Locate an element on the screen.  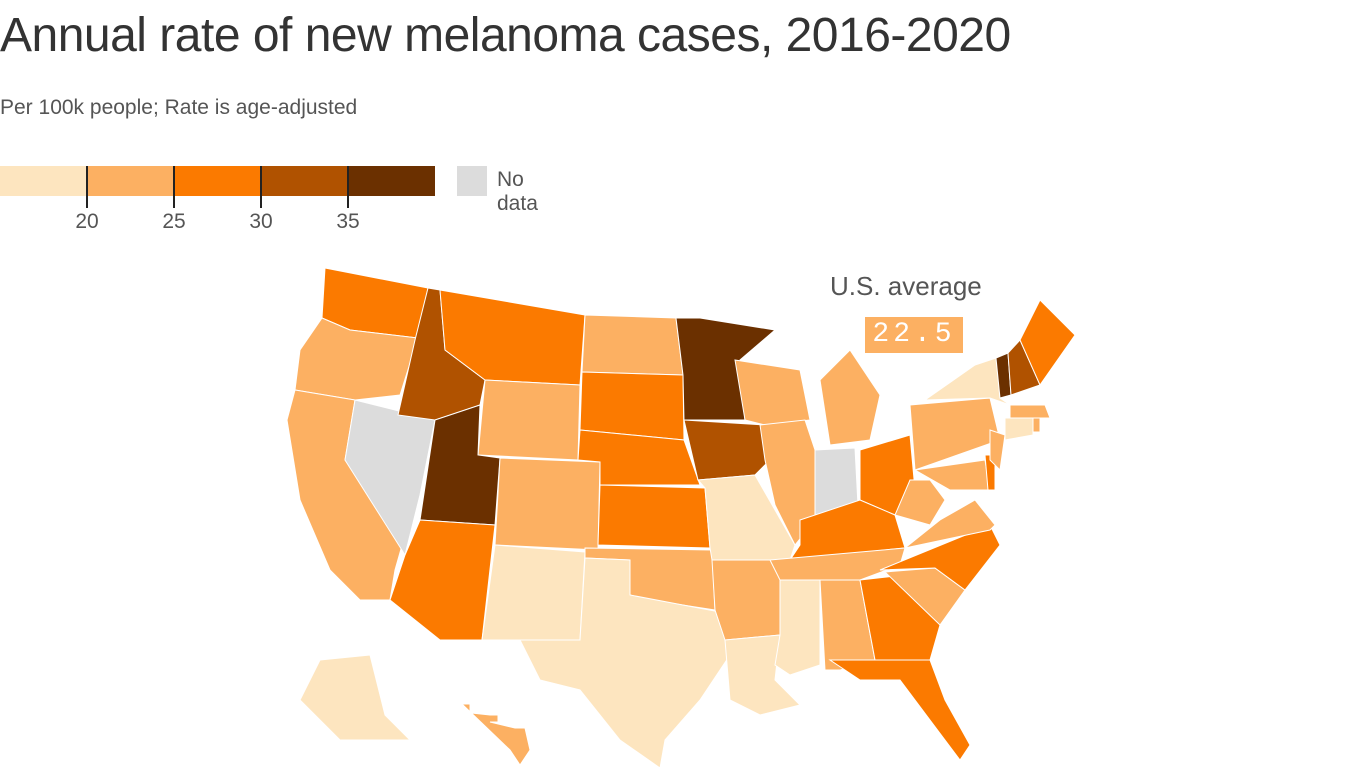
legend-tick-label: 35 is located at coordinates (348, 221).